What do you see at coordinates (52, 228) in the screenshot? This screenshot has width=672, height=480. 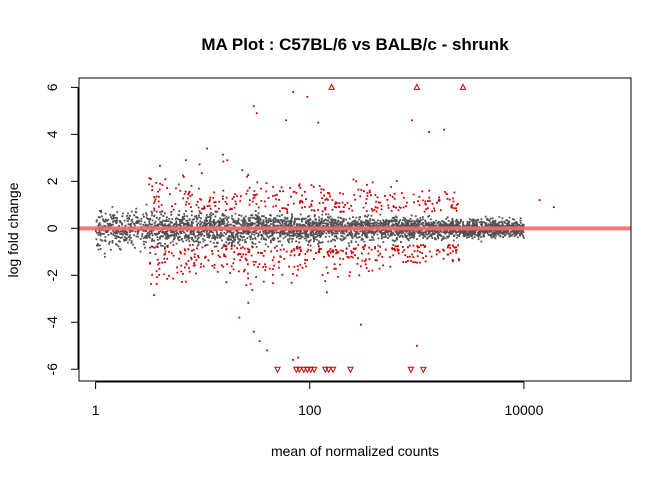 I see `y-tick-label: 0` at bounding box center [52, 228].